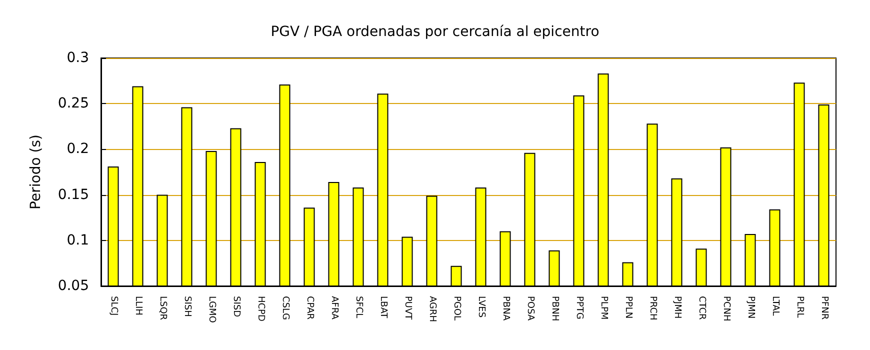 The width and height of the screenshot is (870, 350). Describe the element at coordinates (73, 104) in the screenshot. I see `y-tick-label: 0.25` at that location.